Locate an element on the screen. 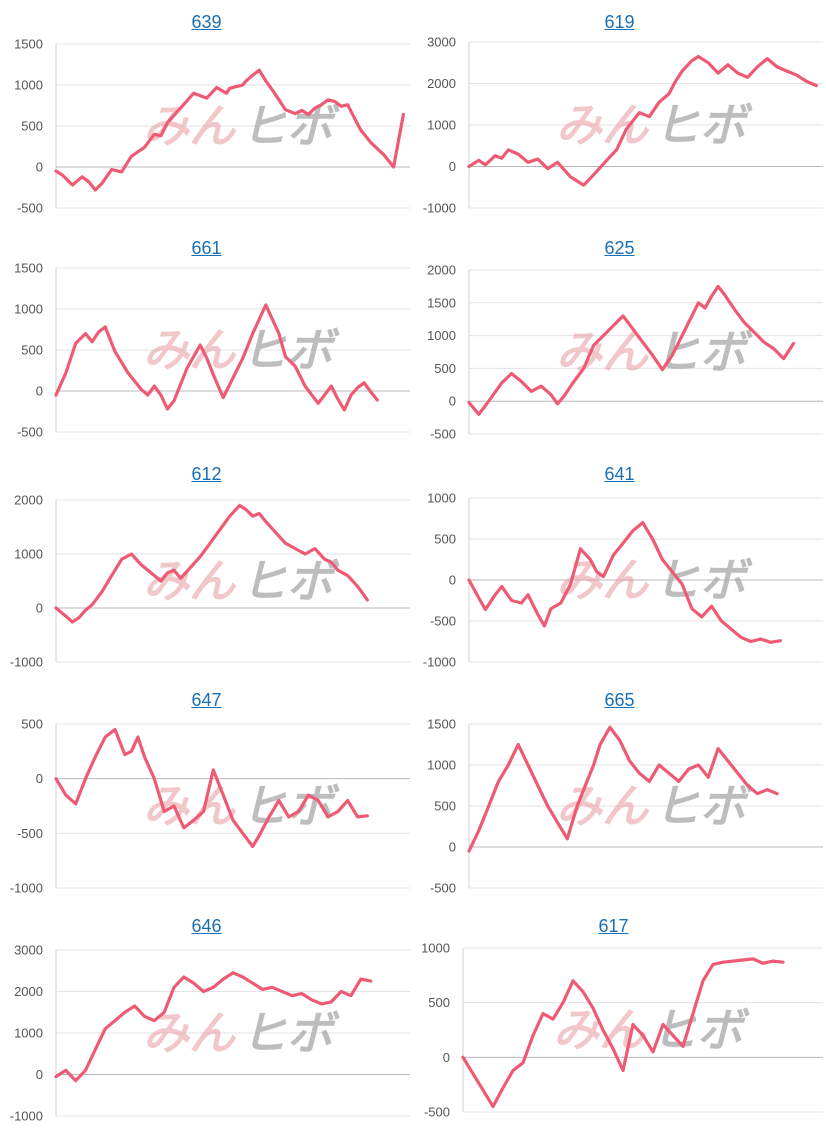 The width and height of the screenshot is (826, 1135). chart-title-link: 646 is located at coordinates (206, 926).